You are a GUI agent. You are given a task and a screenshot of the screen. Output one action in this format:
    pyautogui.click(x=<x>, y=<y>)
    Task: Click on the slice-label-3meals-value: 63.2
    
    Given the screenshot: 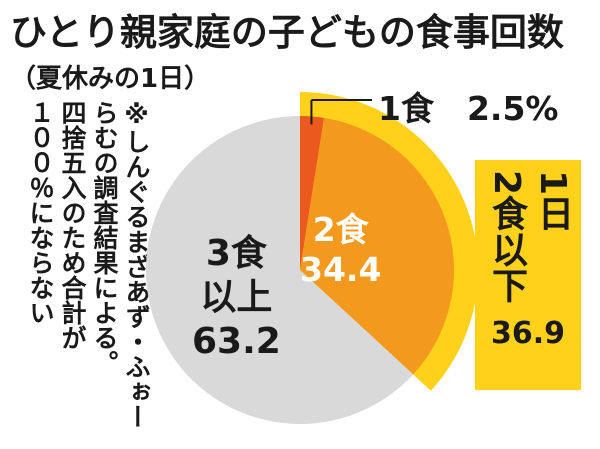 What is the action you would take?
    pyautogui.click(x=236, y=341)
    